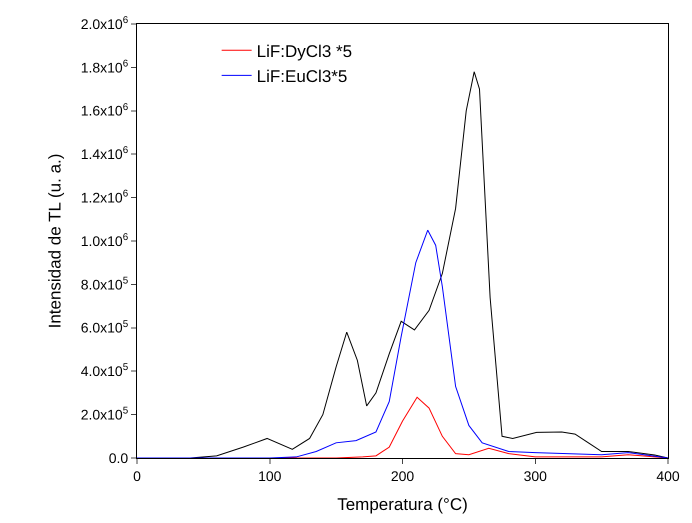 The image size is (692, 523). I want to click on y-tick-label: 6.0x10$^{5}$, so click(104, 327).